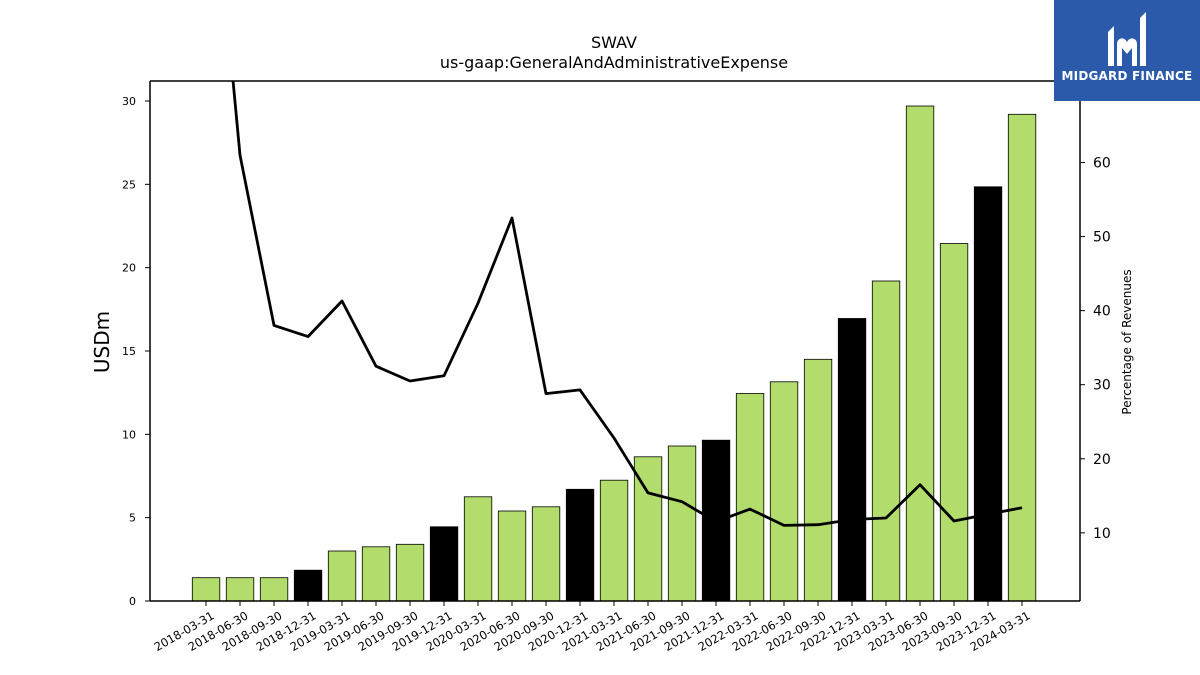  What do you see at coordinates (1127, 39) in the screenshot?
I see `logo-mark-icon` at bounding box center [1127, 39].